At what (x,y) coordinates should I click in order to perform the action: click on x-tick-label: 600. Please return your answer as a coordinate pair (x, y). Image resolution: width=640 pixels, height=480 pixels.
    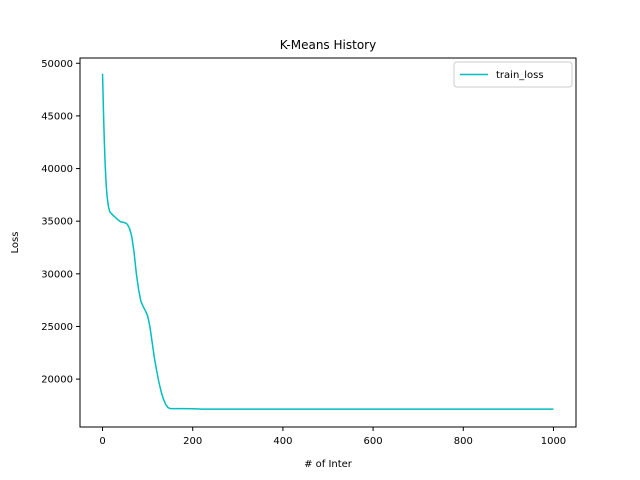
    Looking at the image, I should click on (373, 441).